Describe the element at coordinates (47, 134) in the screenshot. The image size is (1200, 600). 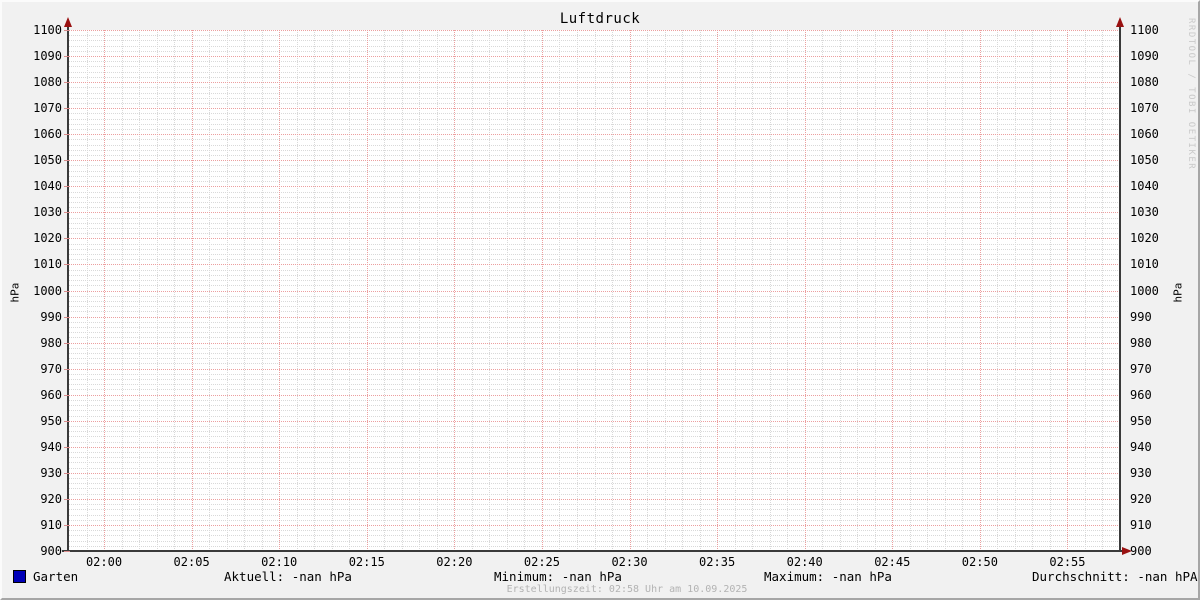
I see `y-tick-label-left: 1060` at that location.